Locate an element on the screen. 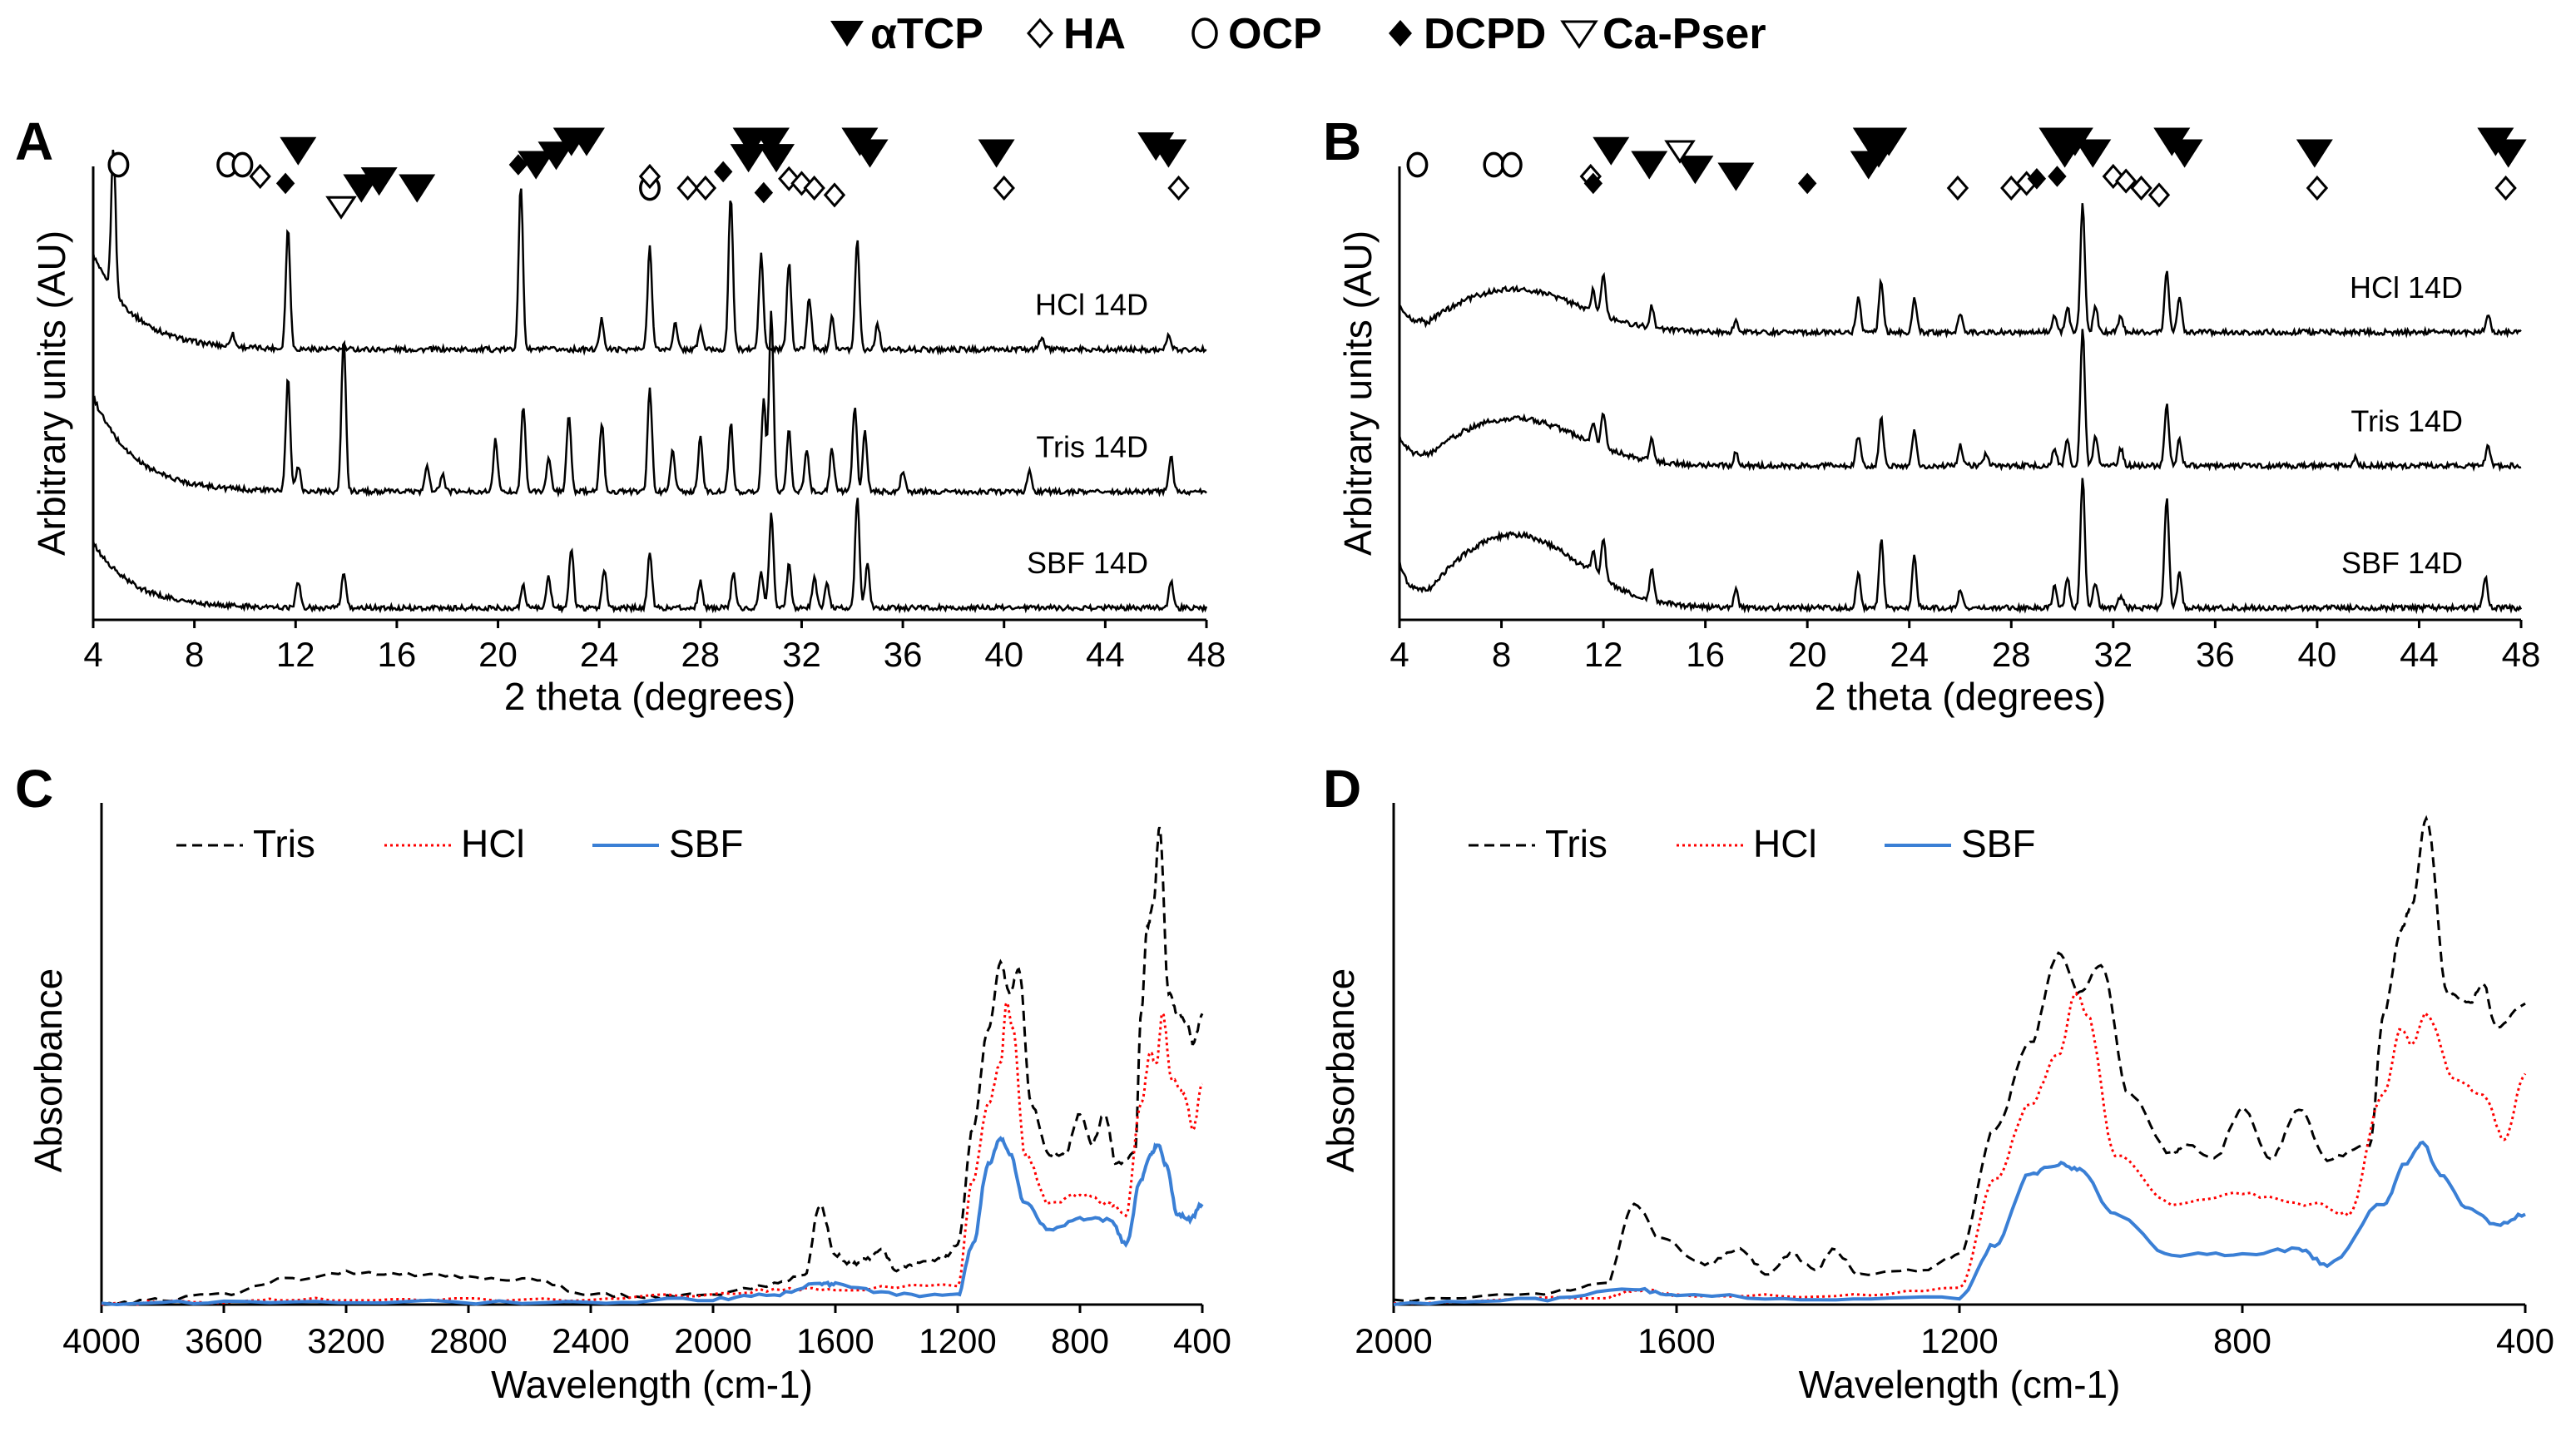 The width and height of the screenshot is (2566, 1456). x-tick-label: 3600 is located at coordinates (224, 1340).